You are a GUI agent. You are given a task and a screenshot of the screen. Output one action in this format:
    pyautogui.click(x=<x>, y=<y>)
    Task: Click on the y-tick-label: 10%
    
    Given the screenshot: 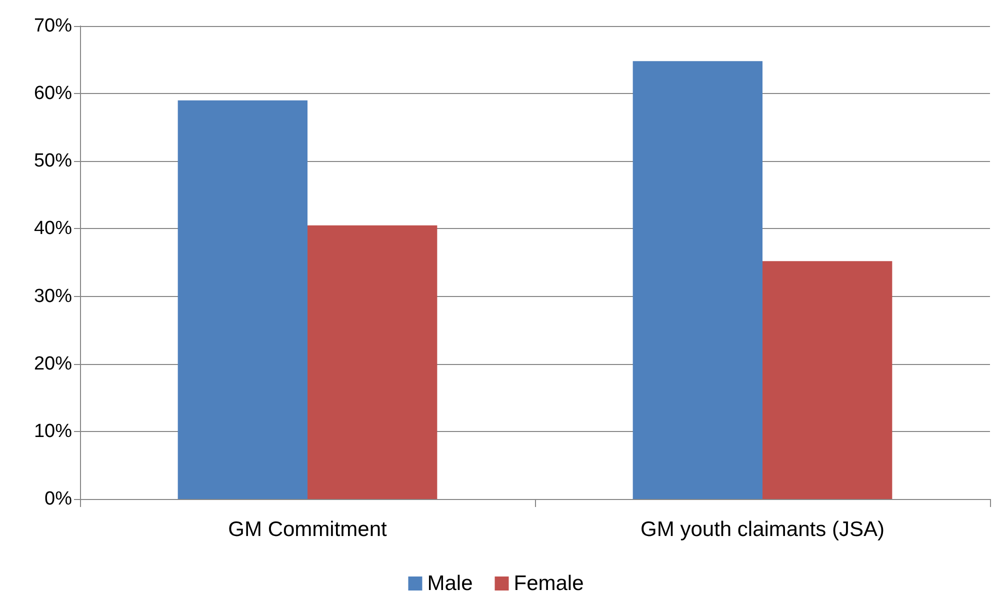 What is the action you would take?
    pyautogui.click(x=53, y=431)
    